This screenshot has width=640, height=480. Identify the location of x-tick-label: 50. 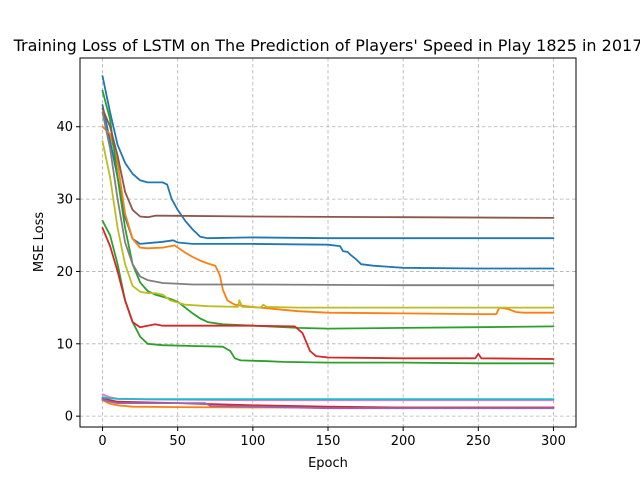
(177, 441).